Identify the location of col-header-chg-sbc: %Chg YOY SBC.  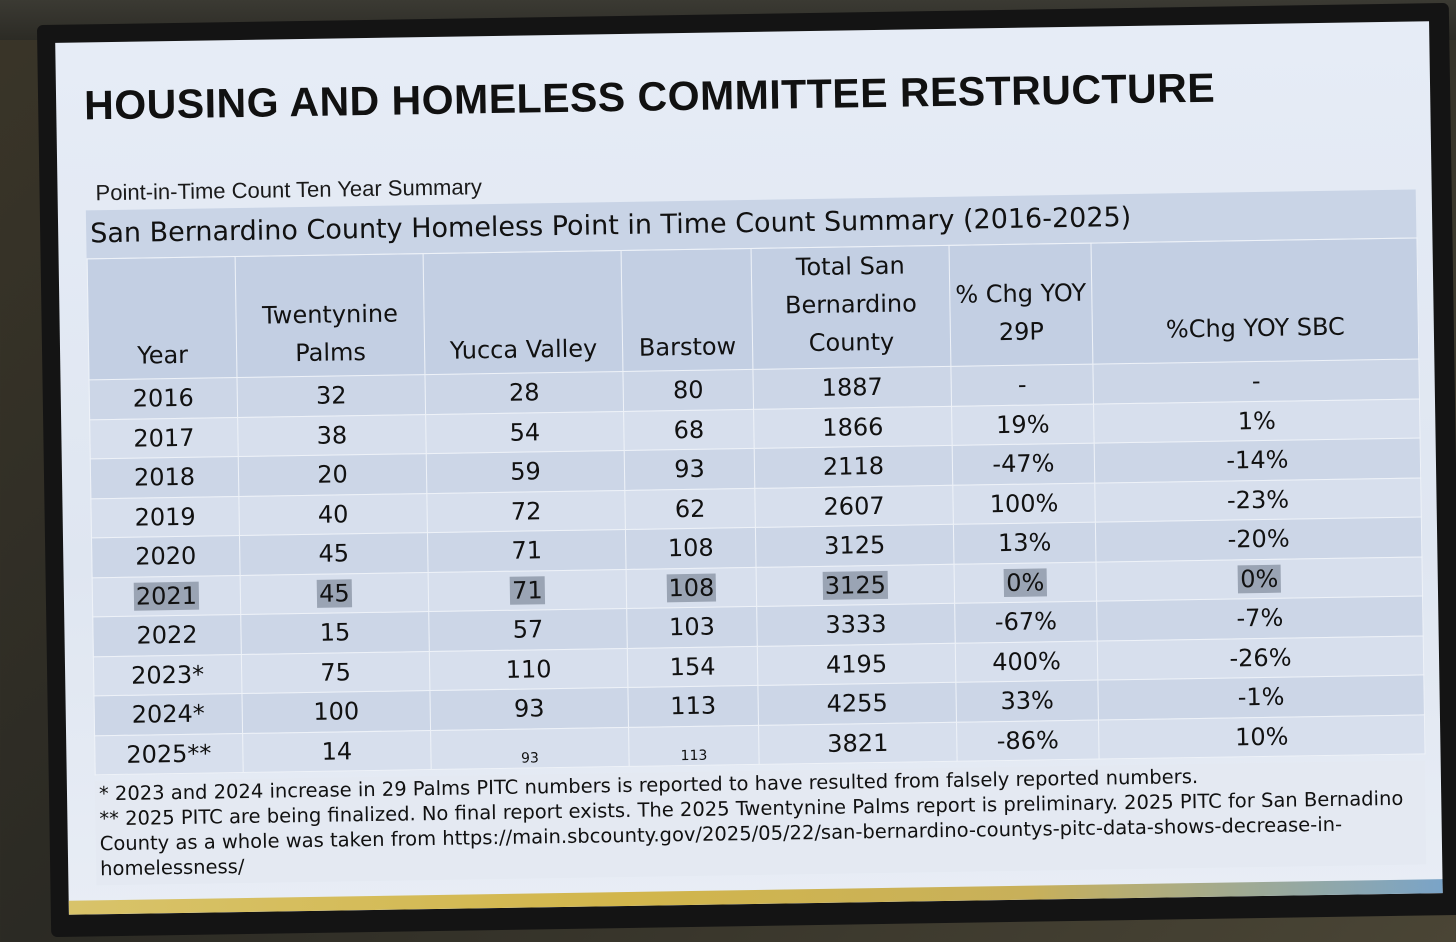
(1254, 301).